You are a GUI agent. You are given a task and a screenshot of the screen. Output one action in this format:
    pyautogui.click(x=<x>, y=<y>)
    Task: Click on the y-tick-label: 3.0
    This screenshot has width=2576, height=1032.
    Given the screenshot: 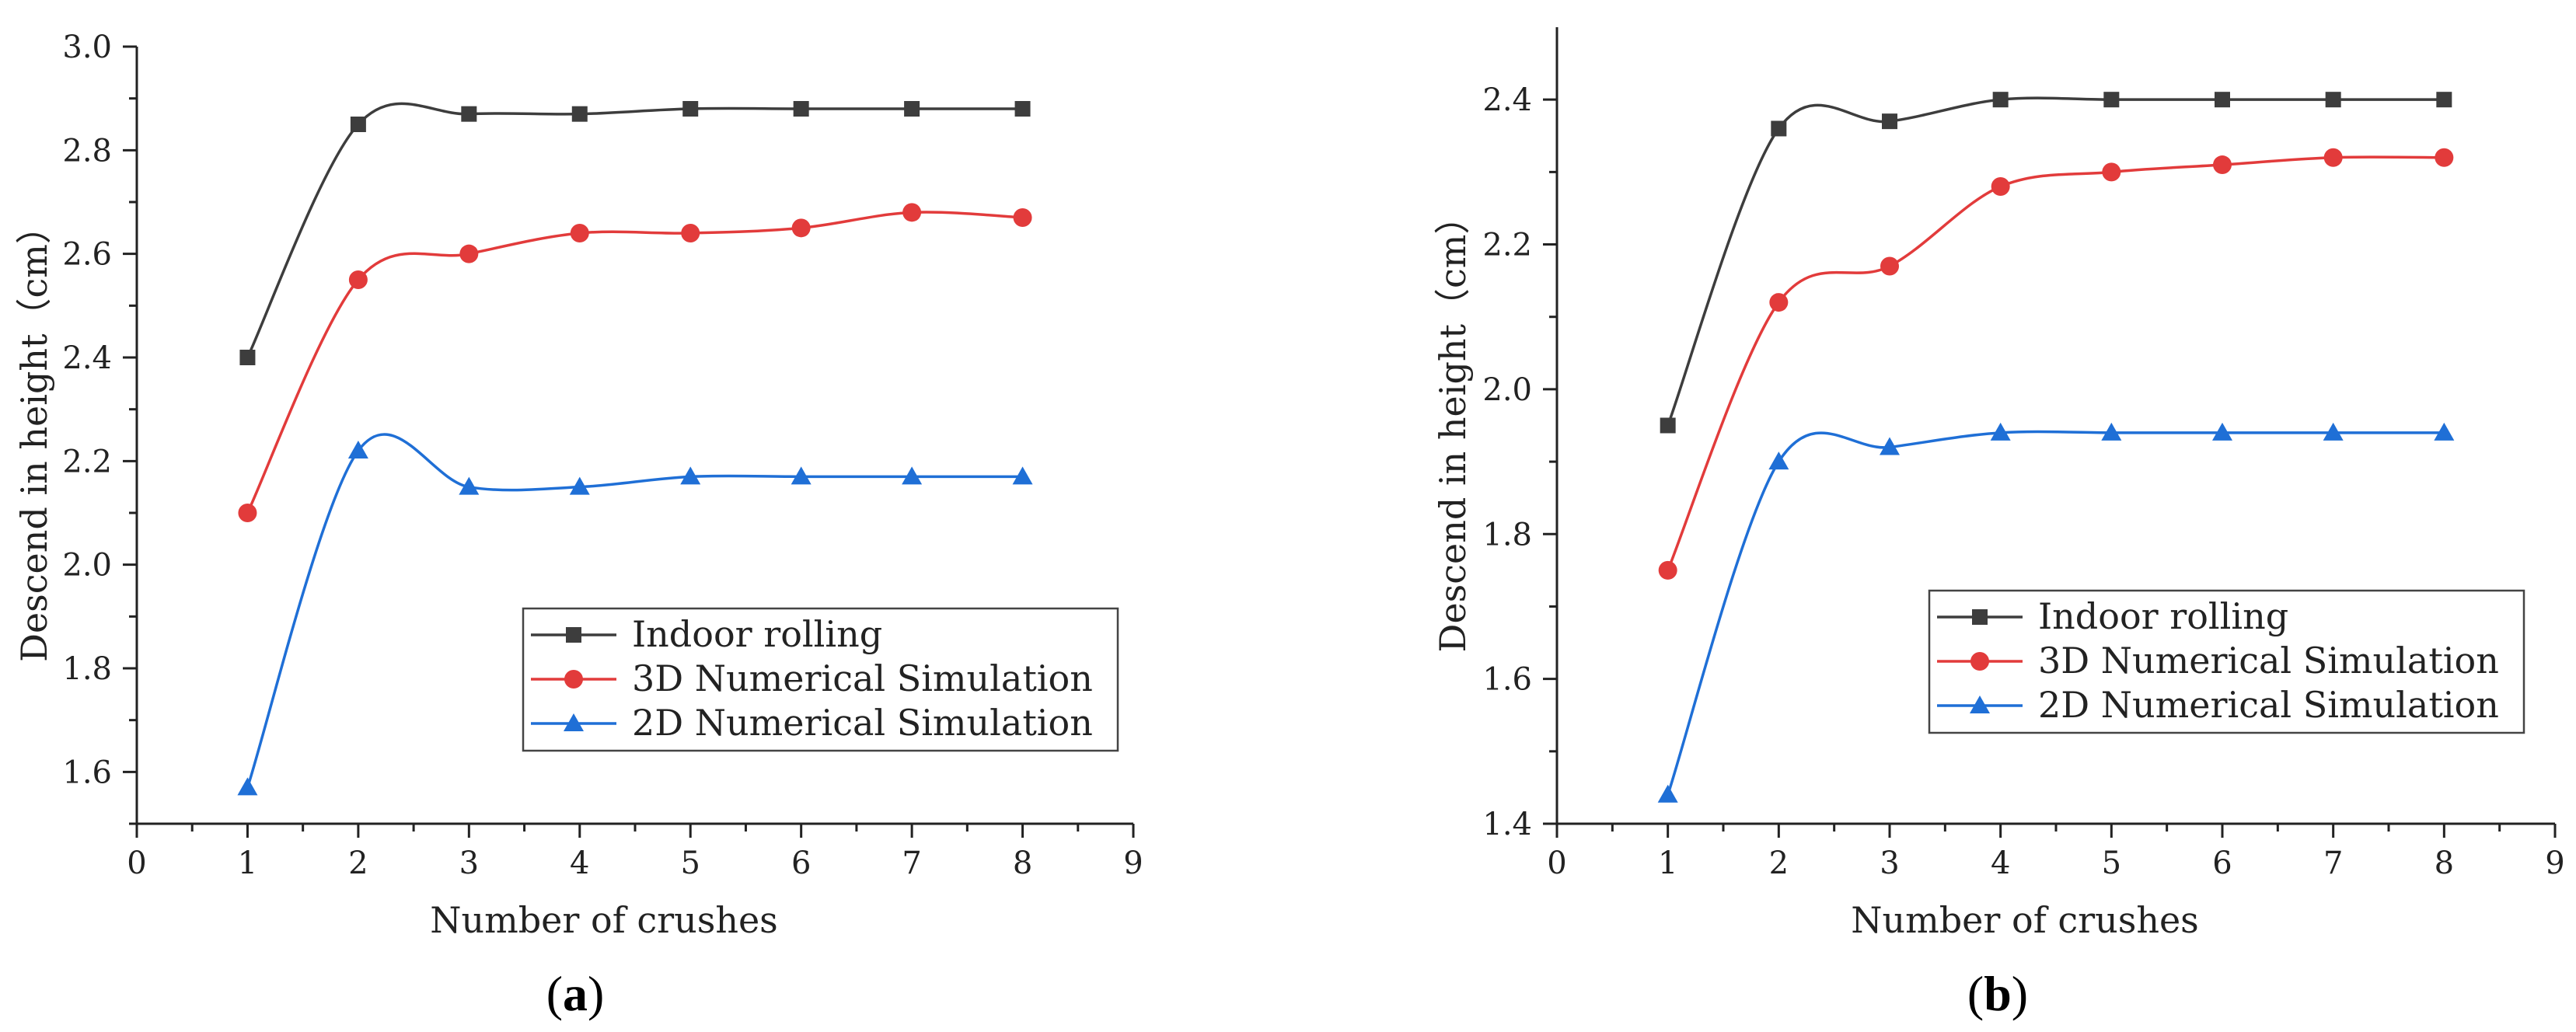 What is the action you would take?
    pyautogui.click(x=87, y=47)
    